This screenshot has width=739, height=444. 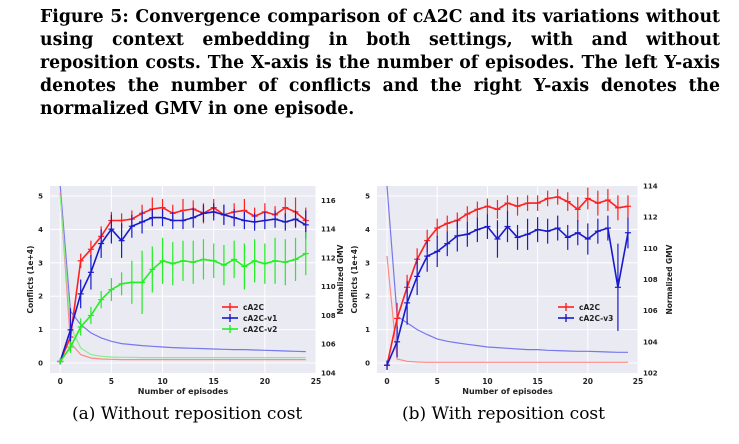 What do you see at coordinates (60, 381) in the screenshot?
I see `panel-a-x-tick-label: 0` at bounding box center [60, 381].